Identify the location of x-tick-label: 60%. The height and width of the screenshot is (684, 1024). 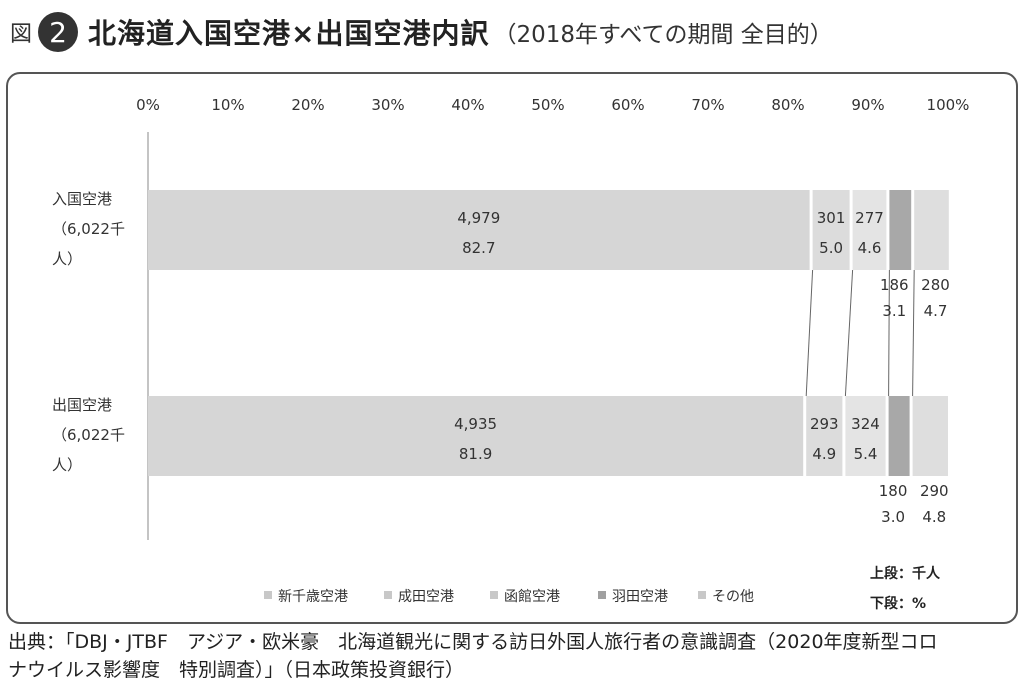
(627, 105).